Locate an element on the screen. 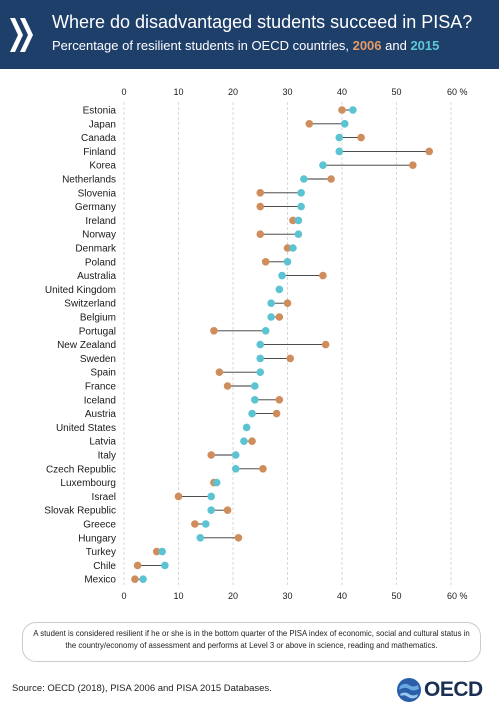 The width and height of the screenshot is (499, 707). row-sweden: Sweden is located at coordinates (187, 359).